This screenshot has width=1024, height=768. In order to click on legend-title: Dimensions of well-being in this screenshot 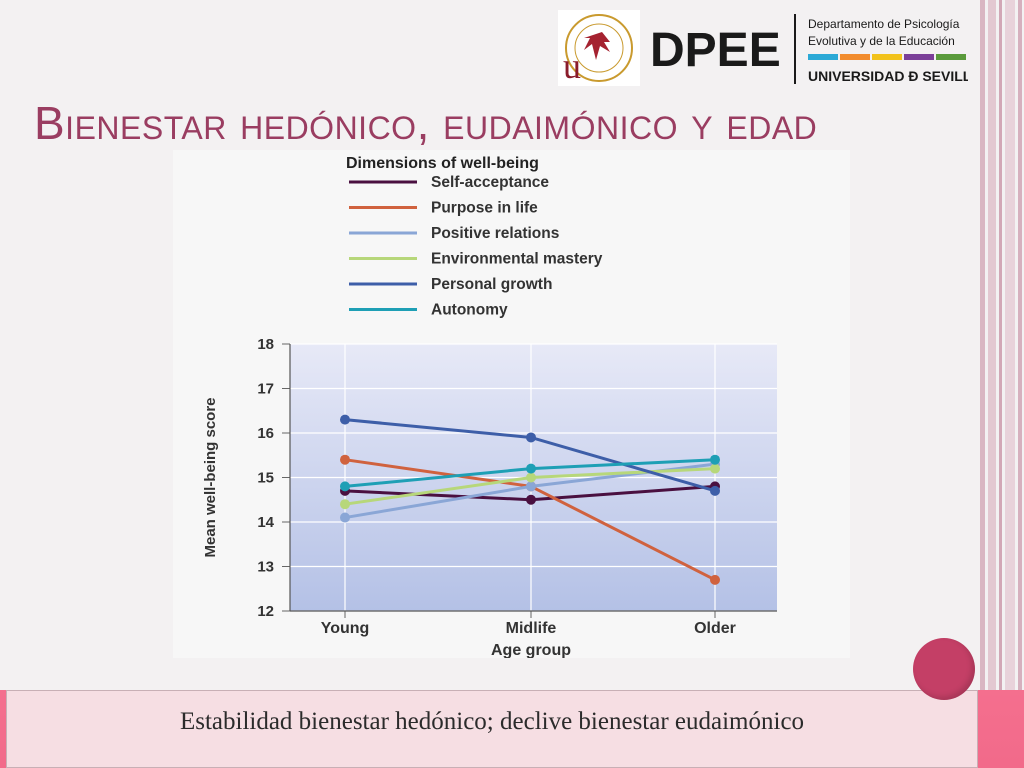, I will do `click(442, 163)`.